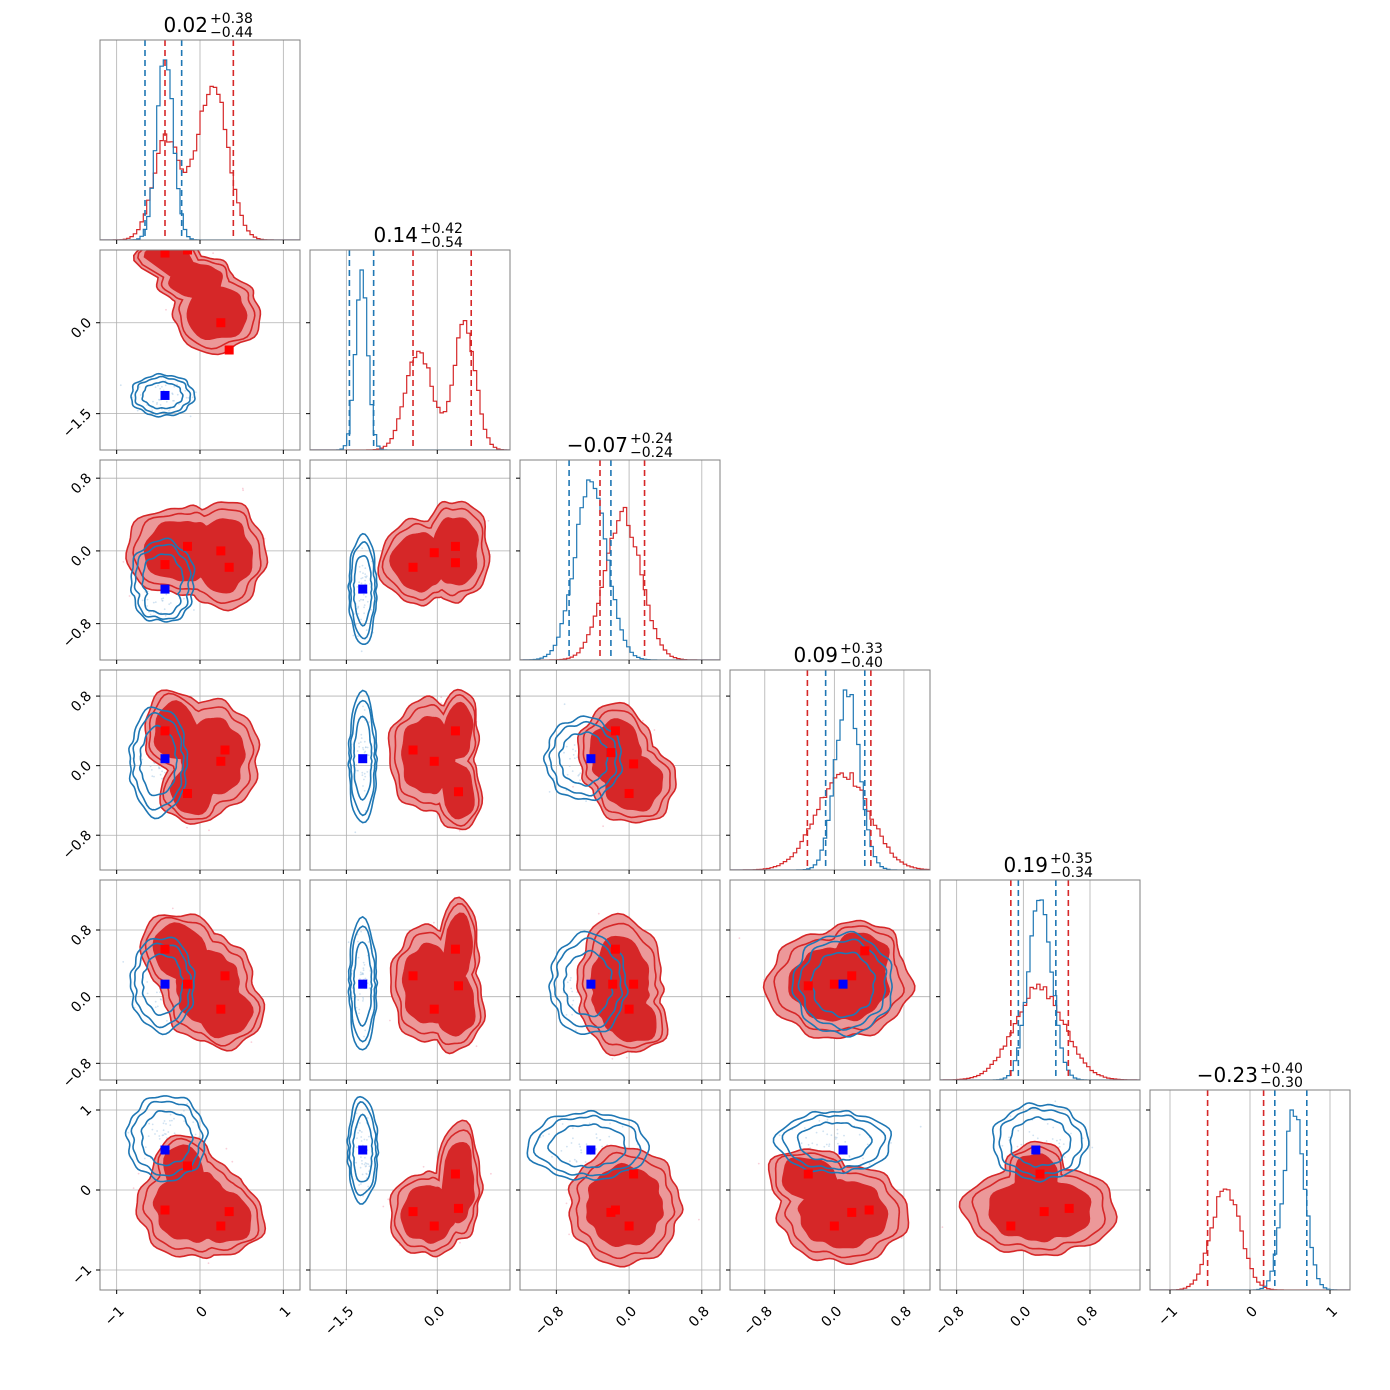 The height and width of the screenshot is (1390, 1390). I want to click on panel-title-minus: −0.30, so click(1281, 1083).